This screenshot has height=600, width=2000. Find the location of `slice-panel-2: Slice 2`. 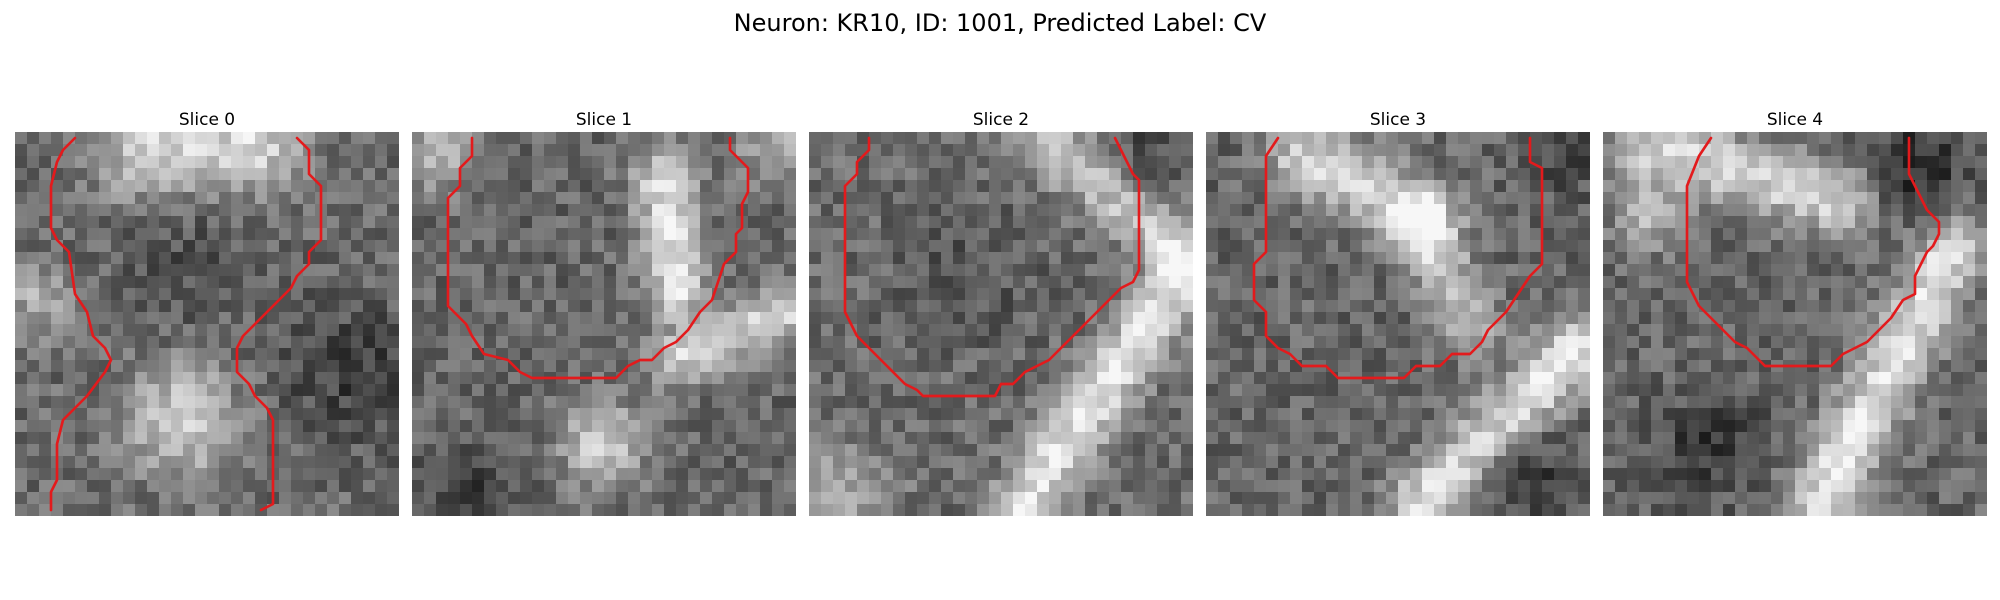

slice-panel-2: Slice 2 is located at coordinates (1001, 312).